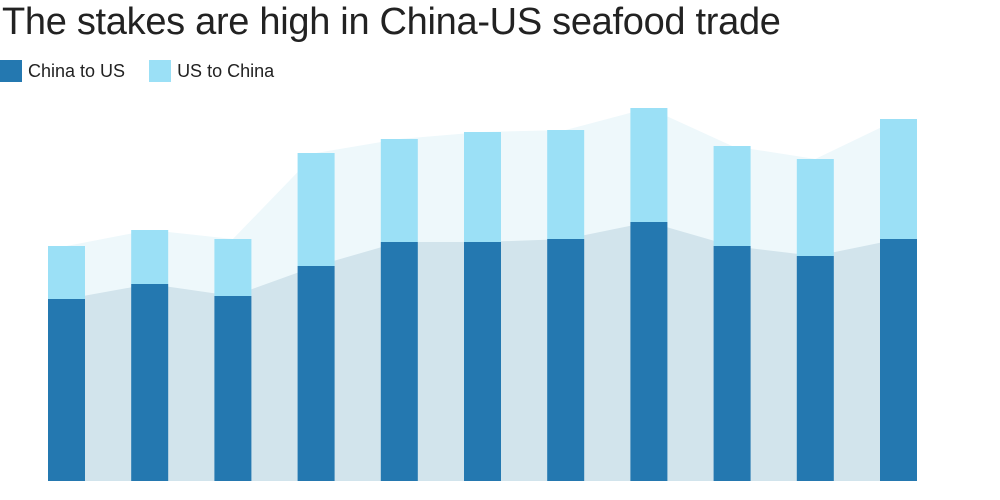 The image size is (1000, 500). I want to click on legend-swatch-us-to-china, so click(160, 71).